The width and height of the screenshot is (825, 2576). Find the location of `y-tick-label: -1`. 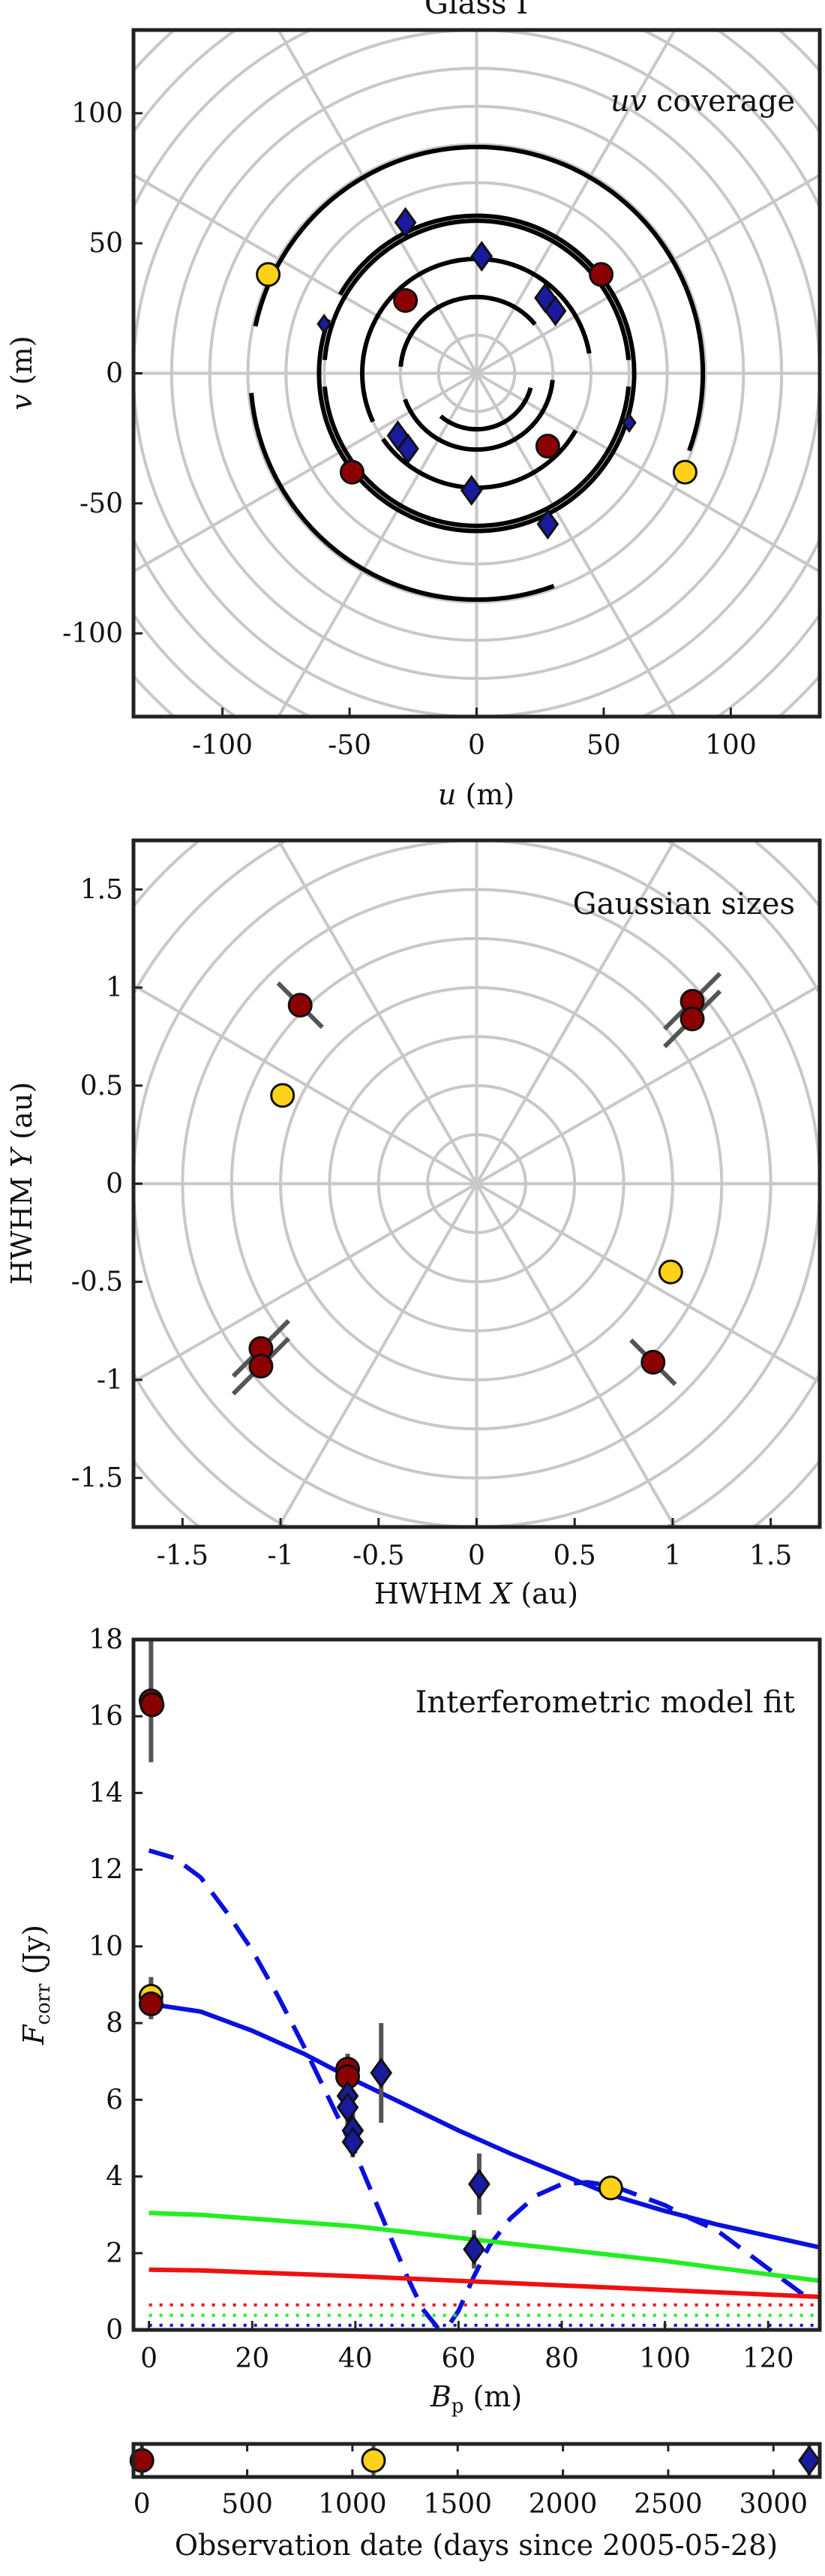

y-tick-label: -1 is located at coordinates (110, 1380).